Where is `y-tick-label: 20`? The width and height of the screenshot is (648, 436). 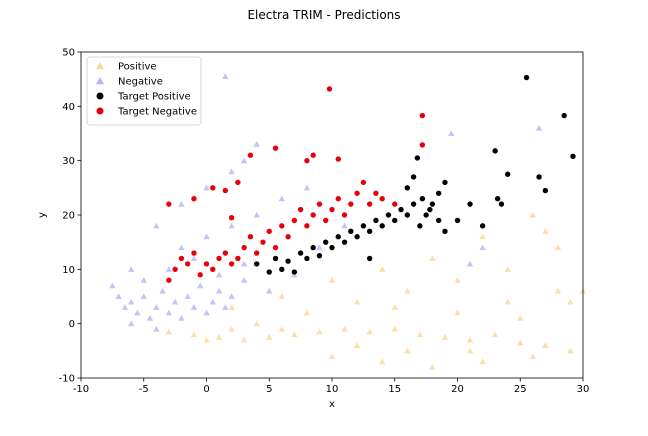
y-tick-label: 20 is located at coordinates (68, 216).